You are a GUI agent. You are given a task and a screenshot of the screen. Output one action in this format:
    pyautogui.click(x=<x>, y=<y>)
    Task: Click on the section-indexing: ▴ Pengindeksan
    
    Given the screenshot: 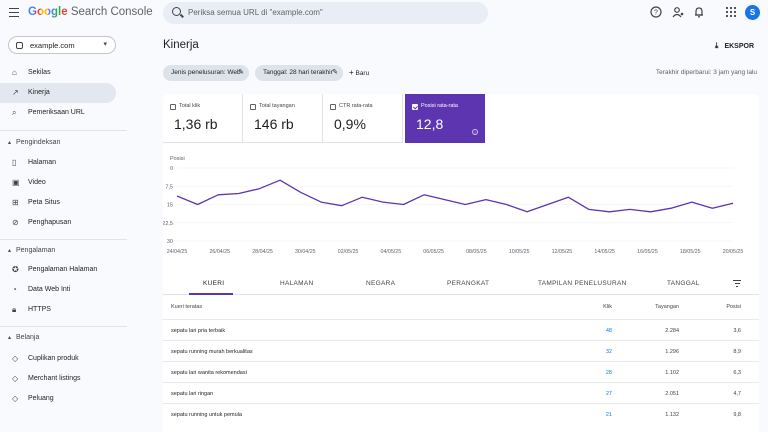 What is the action you would take?
    pyautogui.click(x=34, y=142)
    